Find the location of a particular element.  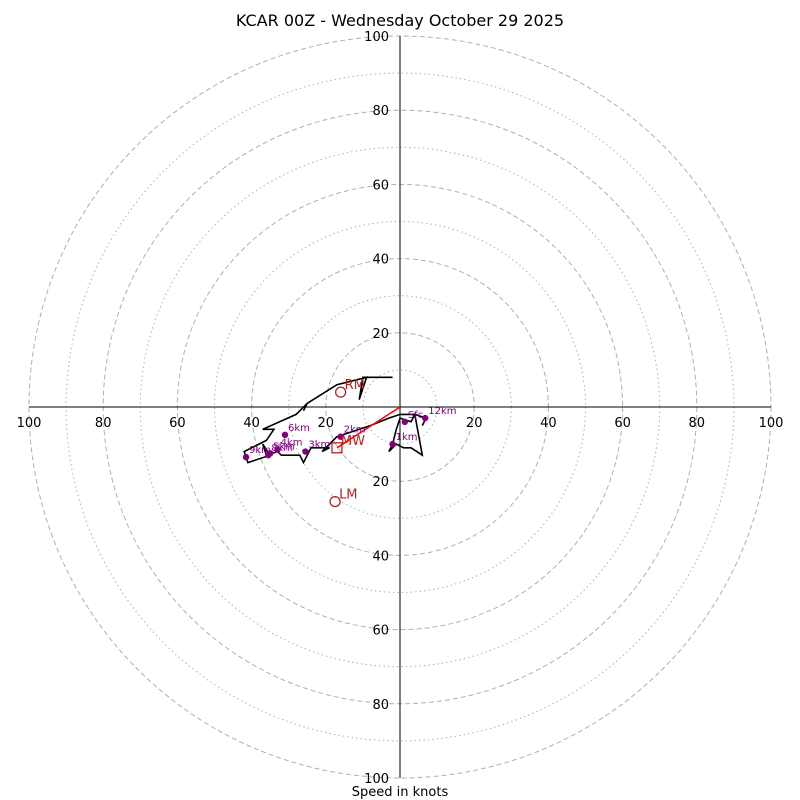

y-tick-top-20: 20 is located at coordinates (380, 334).